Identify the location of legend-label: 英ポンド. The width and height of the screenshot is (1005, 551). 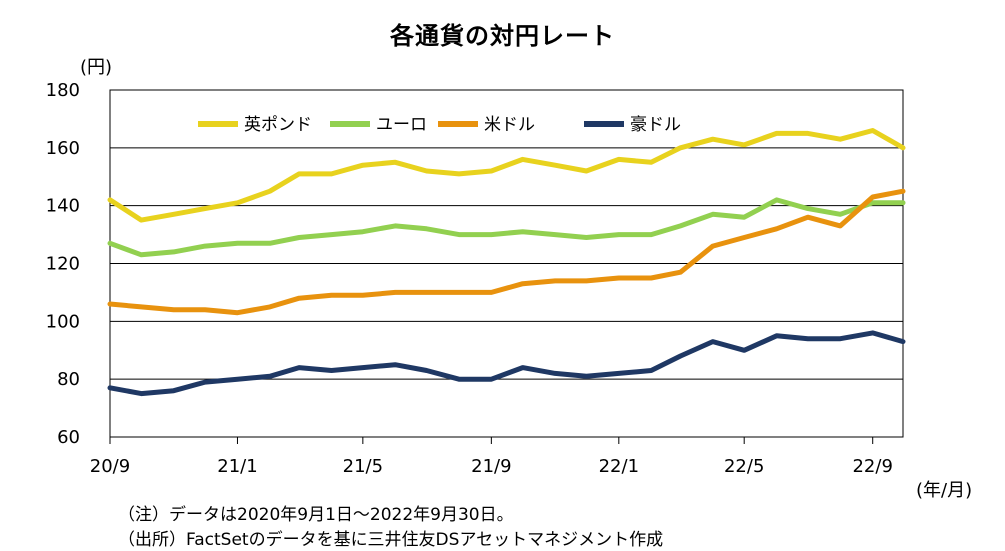
(278, 125).